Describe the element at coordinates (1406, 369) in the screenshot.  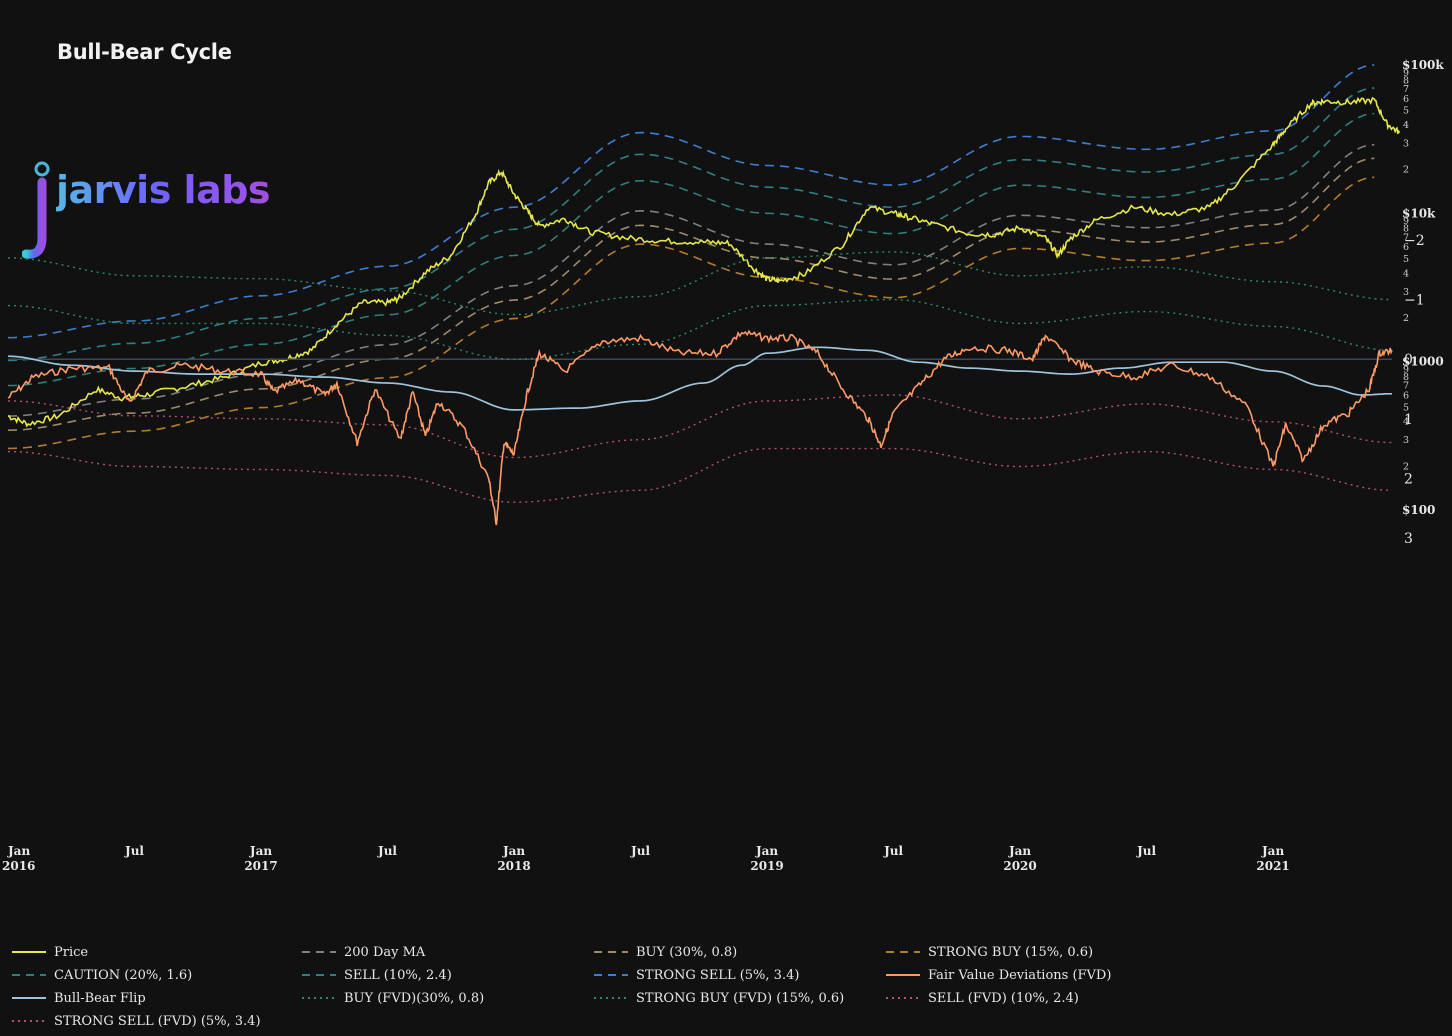
I see `top-y-minor-tick-0-7: 9` at that location.